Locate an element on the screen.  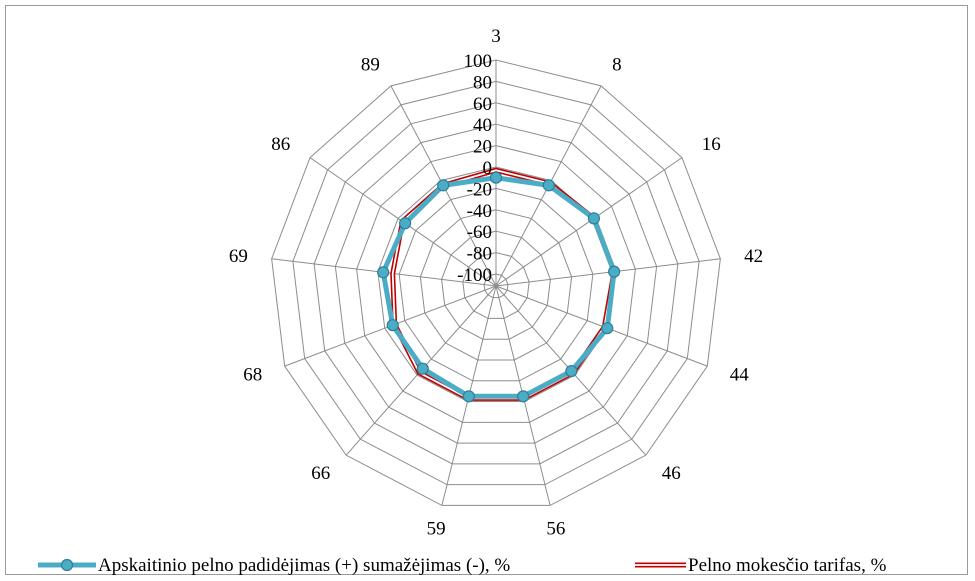
category-label: 16 is located at coordinates (711, 144).